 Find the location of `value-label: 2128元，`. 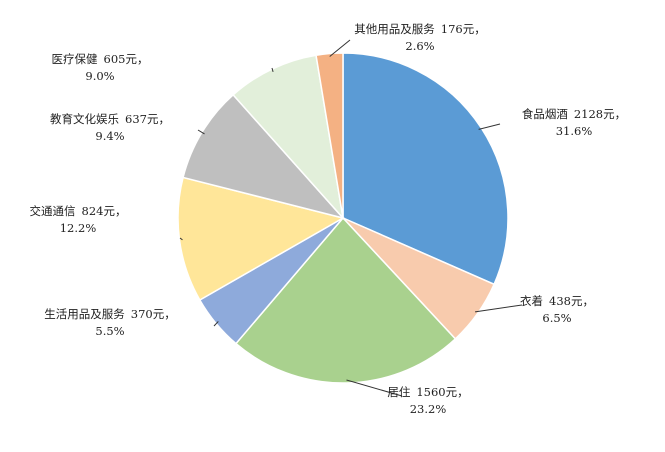

value-label: 2128元， is located at coordinates (600, 114).